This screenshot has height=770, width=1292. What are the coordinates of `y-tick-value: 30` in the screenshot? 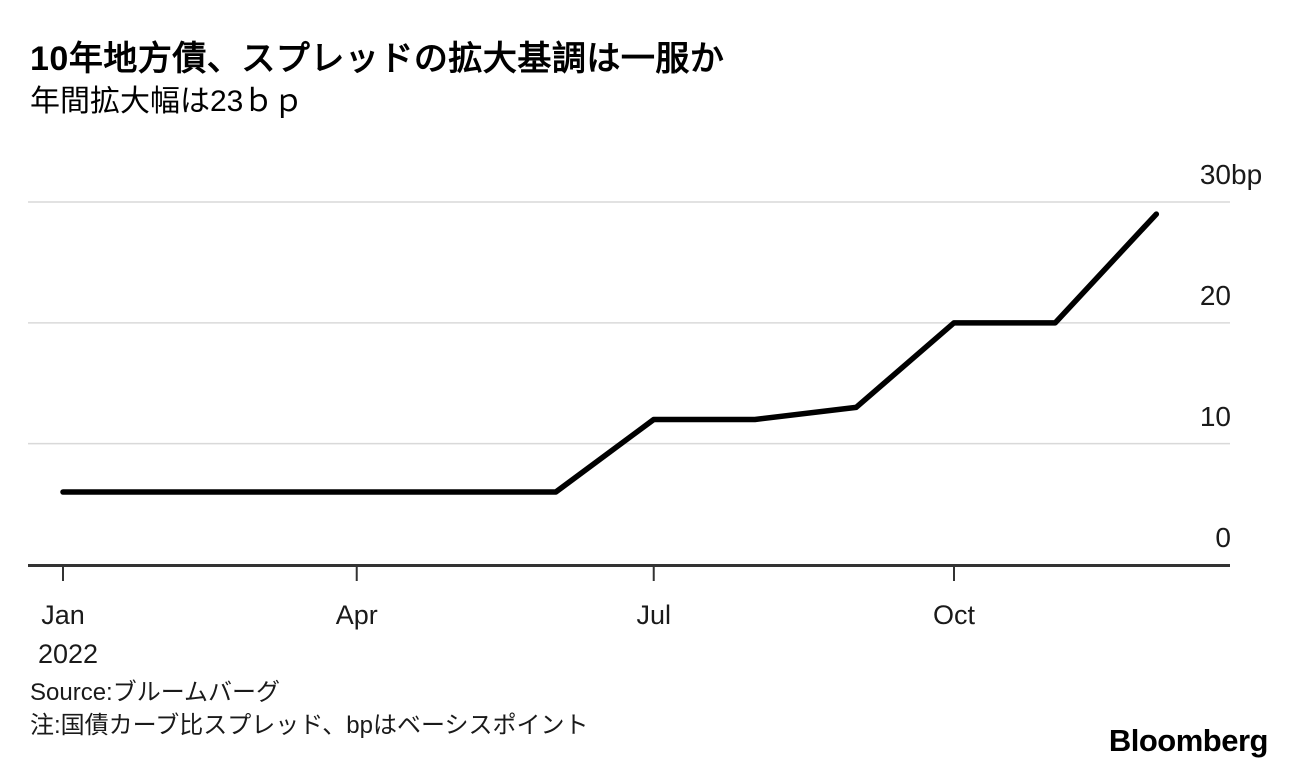 It's located at (1215, 174).